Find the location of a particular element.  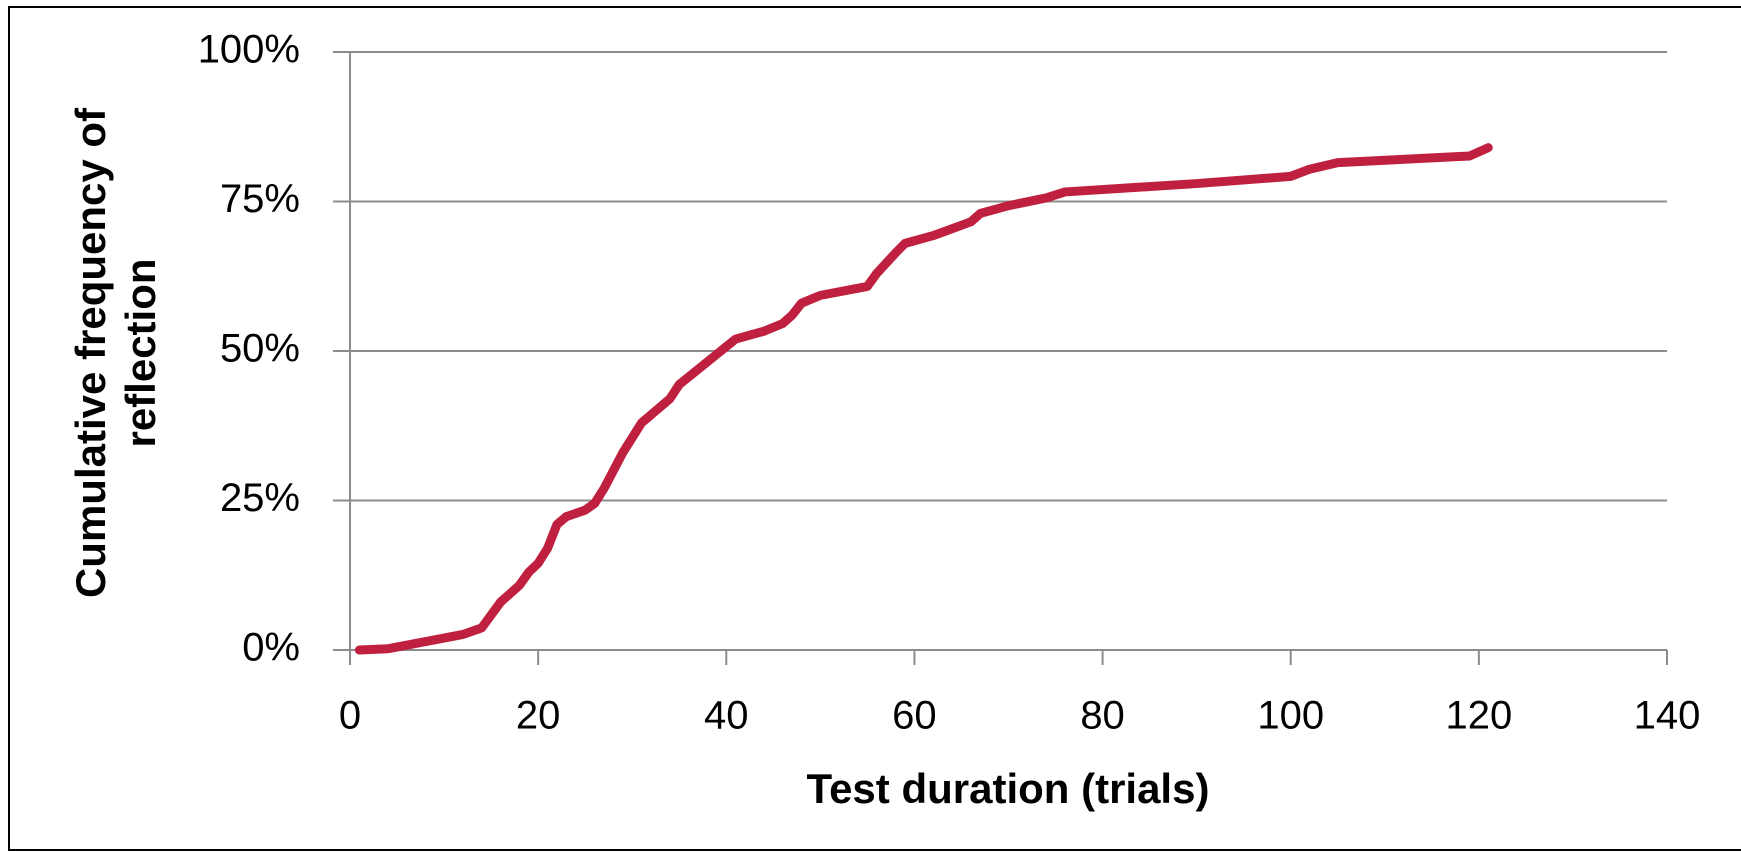

y-tick-label: 50% is located at coordinates (260, 349).